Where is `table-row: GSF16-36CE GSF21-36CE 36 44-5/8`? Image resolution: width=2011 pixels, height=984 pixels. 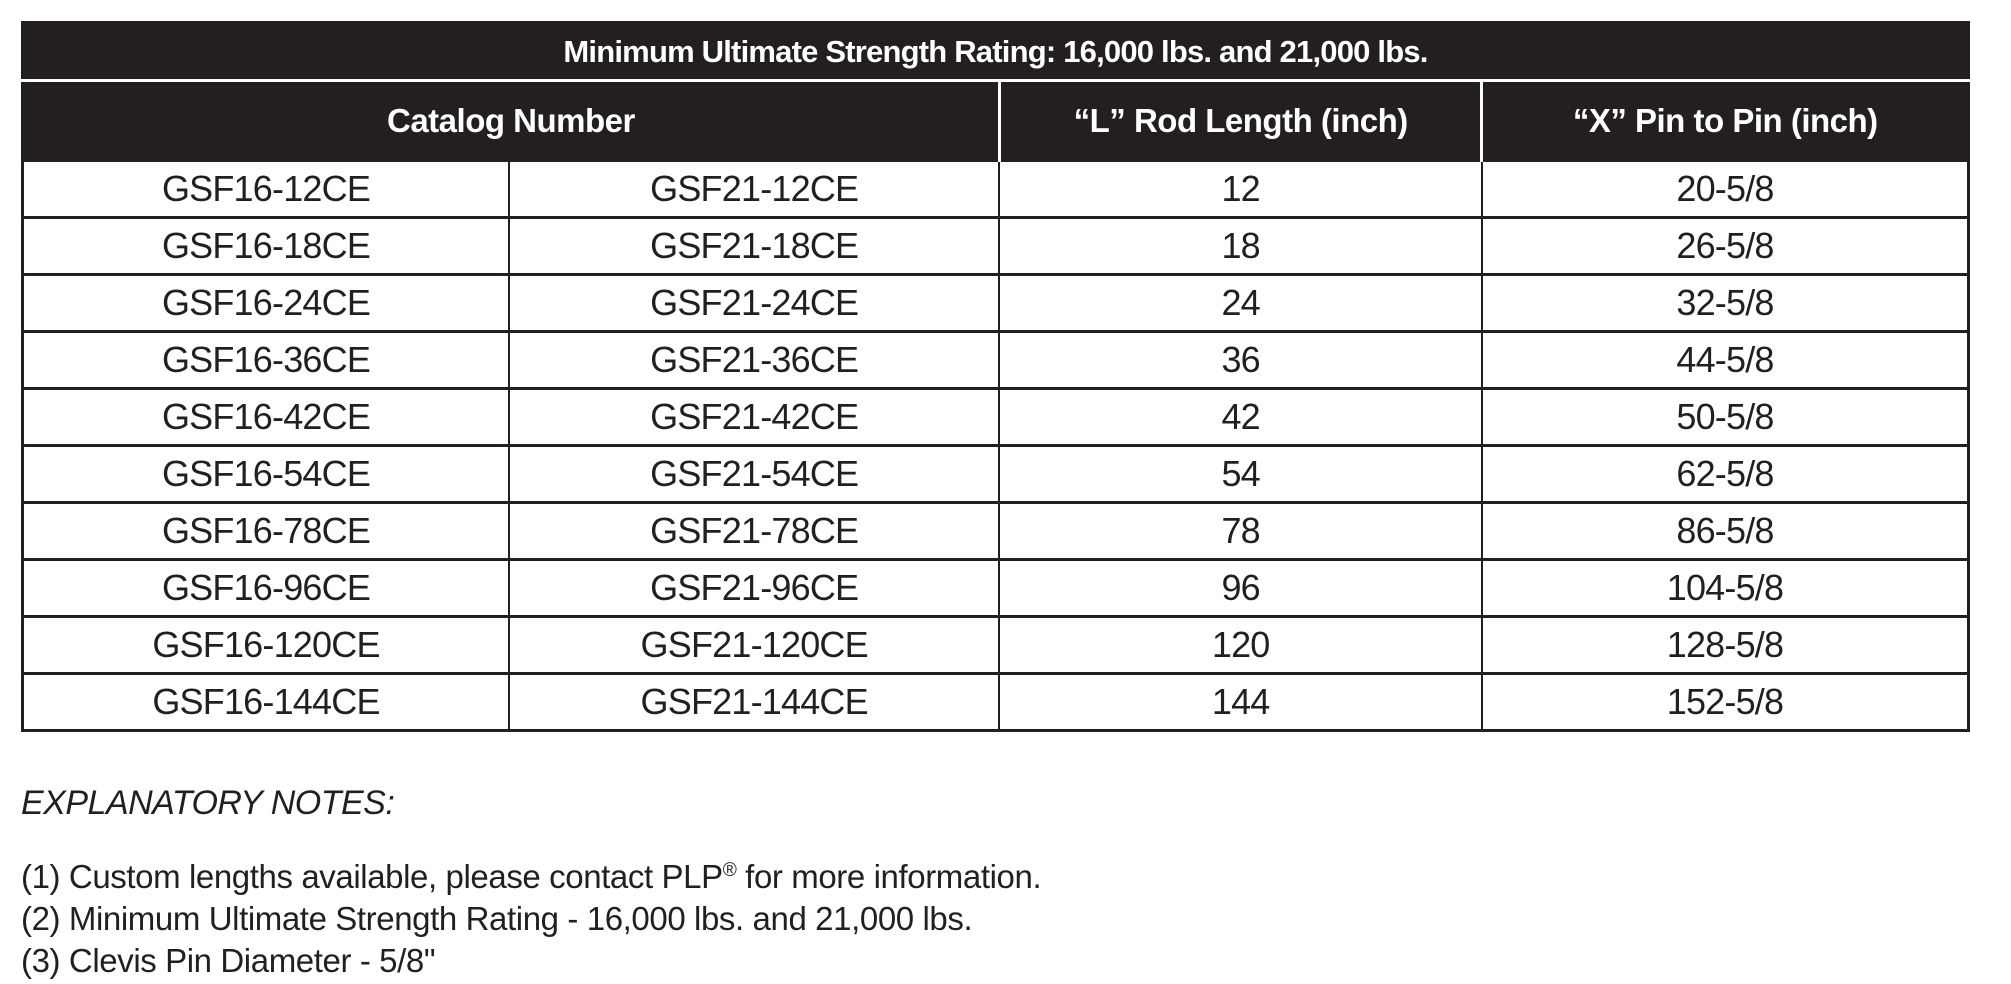
table-row: GSF16-36CE GSF21-36CE 36 44-5/8 is located at coordinates (995, 360).